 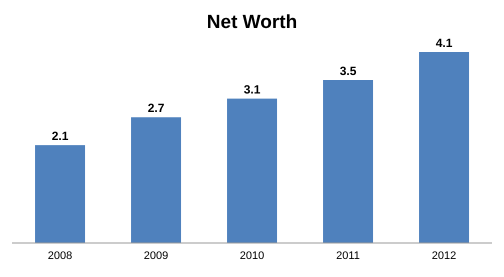 What do you see at coordinates (348, 256) in the screenshot?
I see `x-tick-label: 2011` at bounding box center [348, 256].